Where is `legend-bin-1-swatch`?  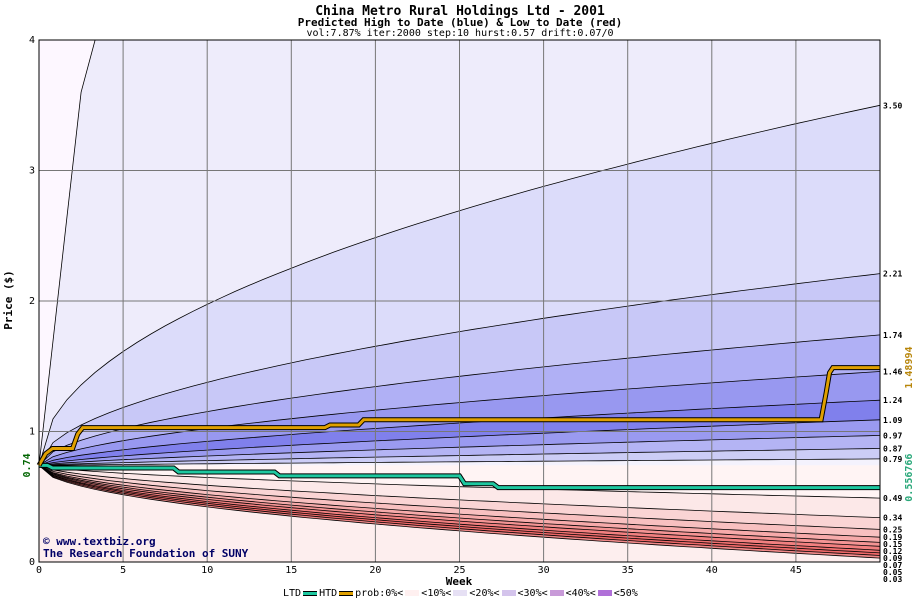 legend-bin-1-swatch is located at coordinates (460, 593).